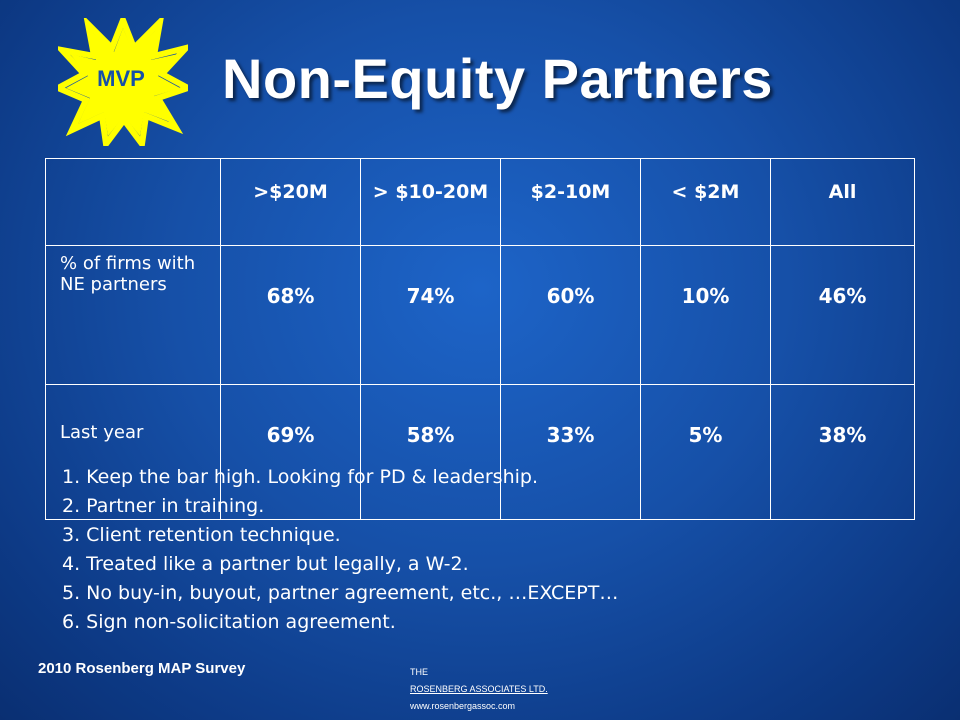 The image size is (960, 720). Describe the element at coordinates (290, 452) in the screenshot. I see `table-cell: 69%` at that location.